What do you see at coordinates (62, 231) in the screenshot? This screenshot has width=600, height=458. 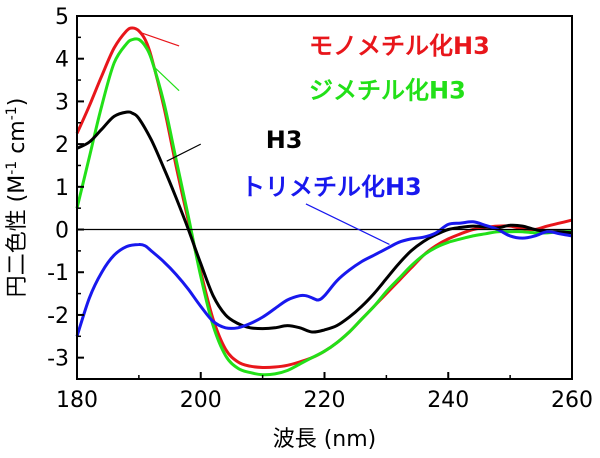 I see `y-tick-label: 0` at bounding box center [62, 231].